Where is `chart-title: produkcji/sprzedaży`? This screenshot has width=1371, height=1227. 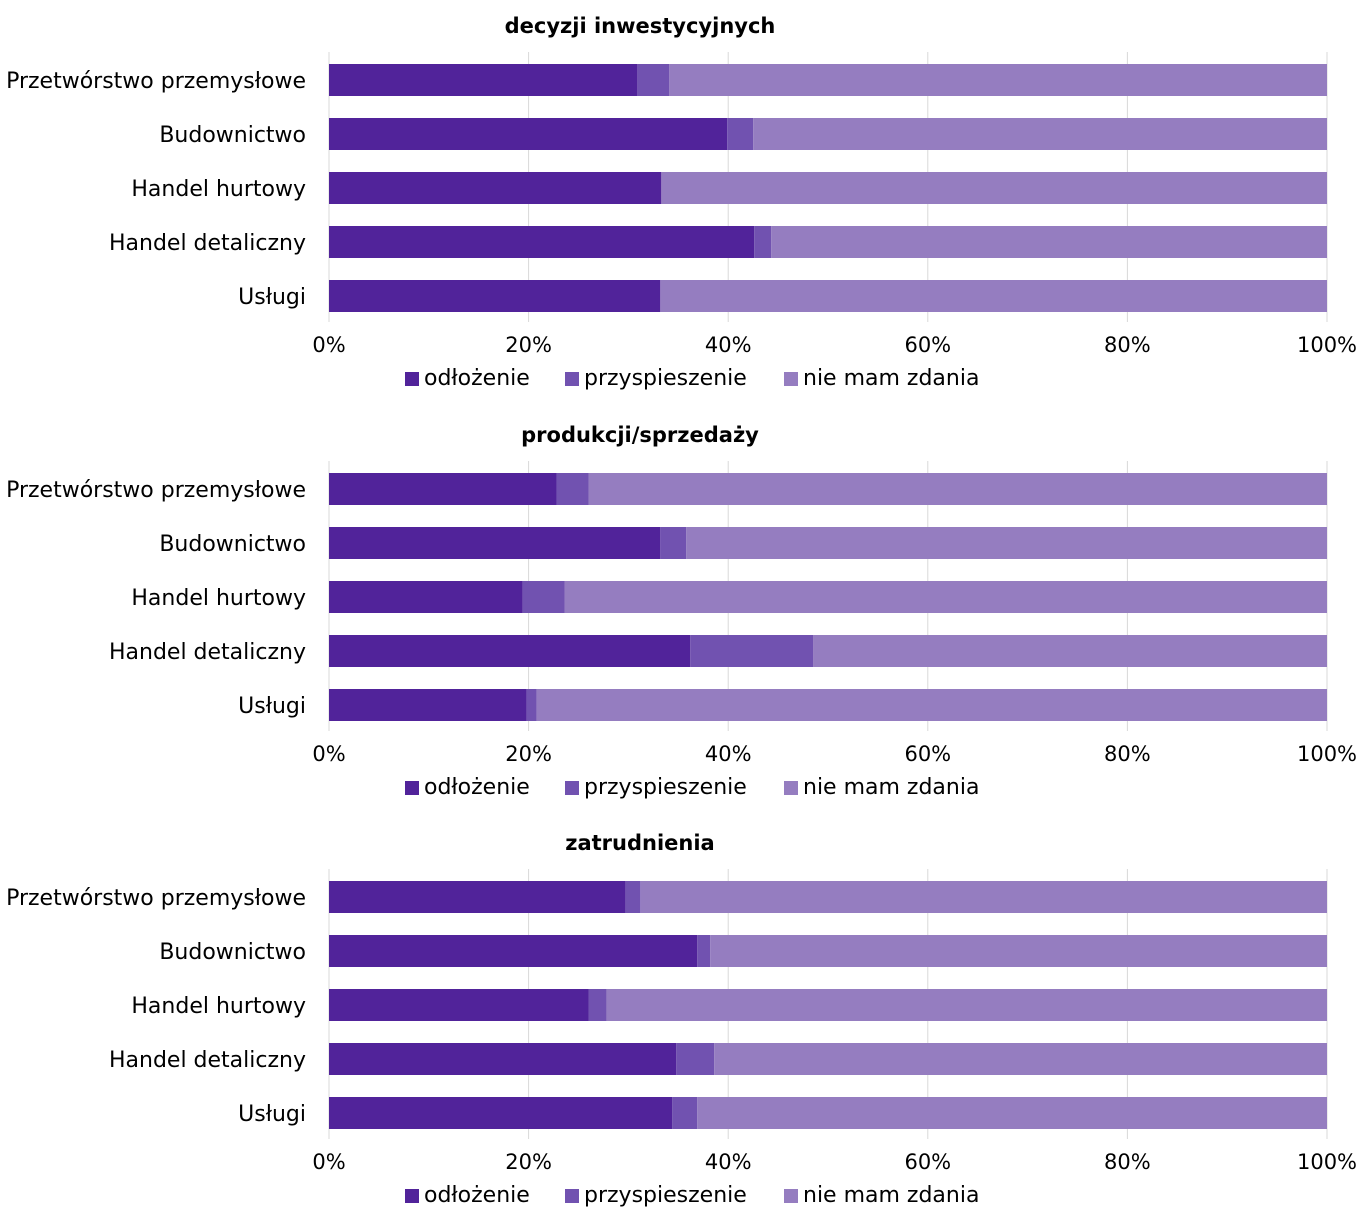 chart-title: produkcji/sprzedaży is located at coordinates (640, 435).